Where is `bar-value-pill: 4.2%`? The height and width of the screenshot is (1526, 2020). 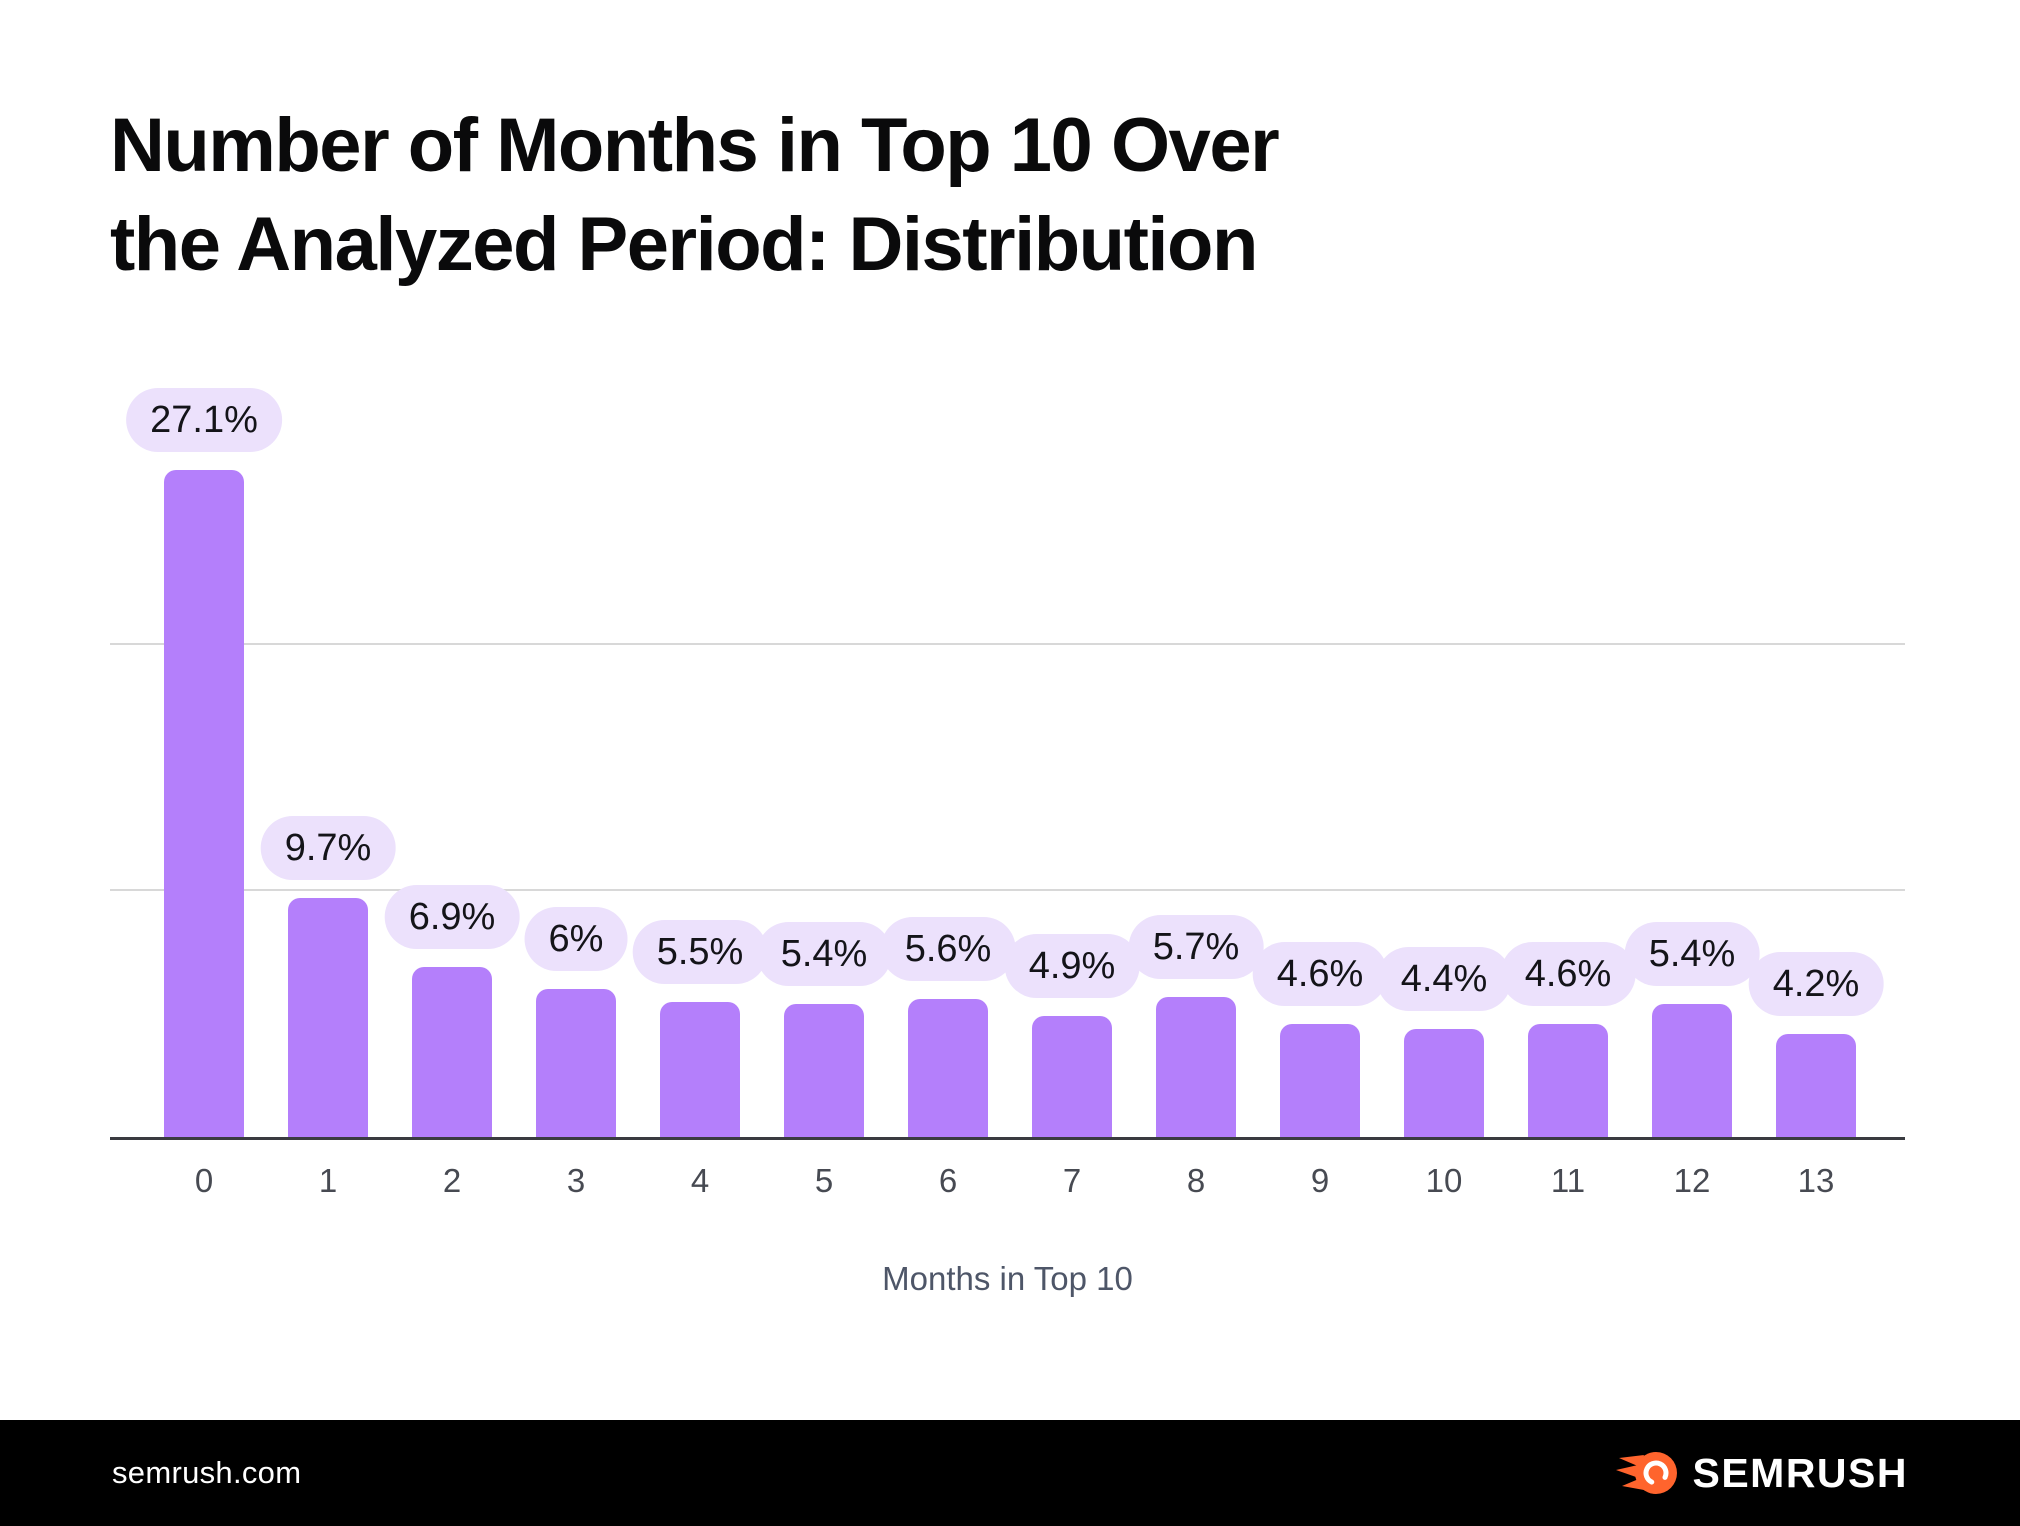
bar-value-pill: 4.2% is located at coordinates (1816, 983).